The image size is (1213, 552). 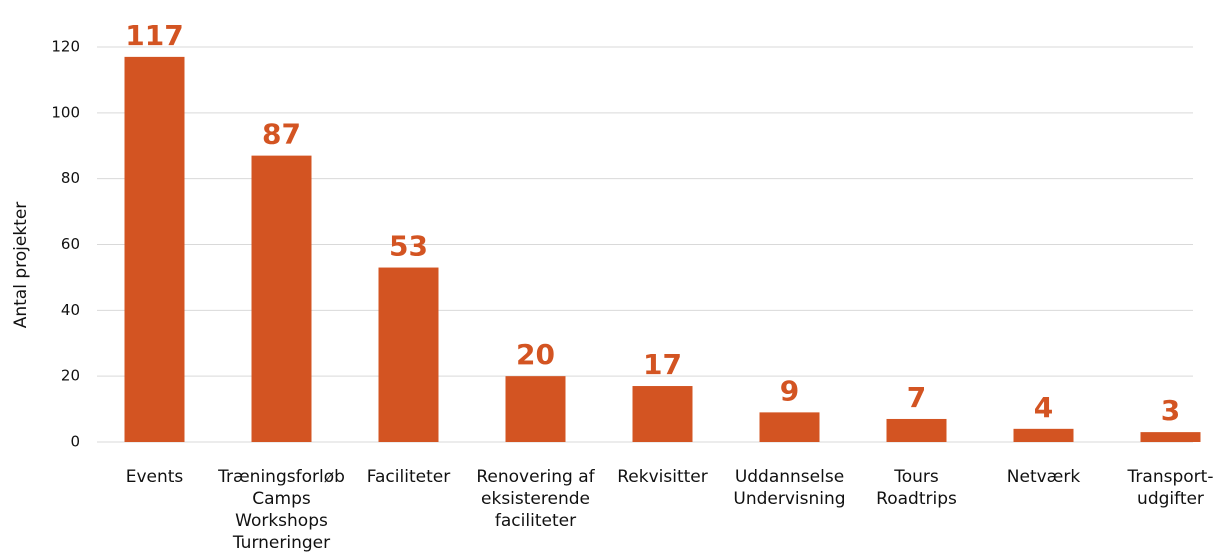 I want to click on value-label: 17, so click(x=662, y=364).